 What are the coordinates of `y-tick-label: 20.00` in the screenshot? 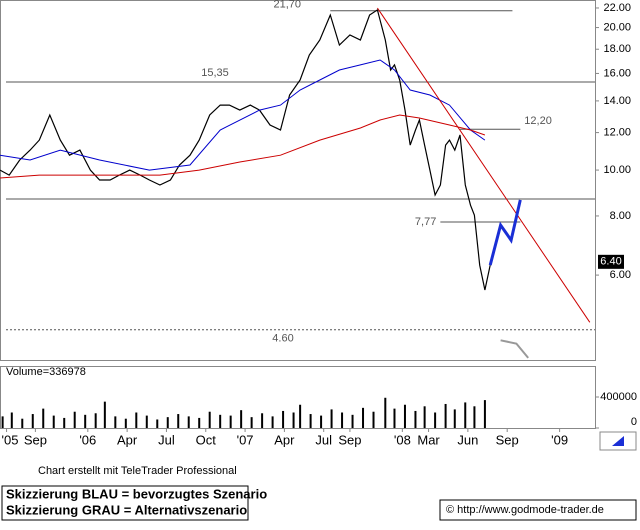 It's located at (617, 27).